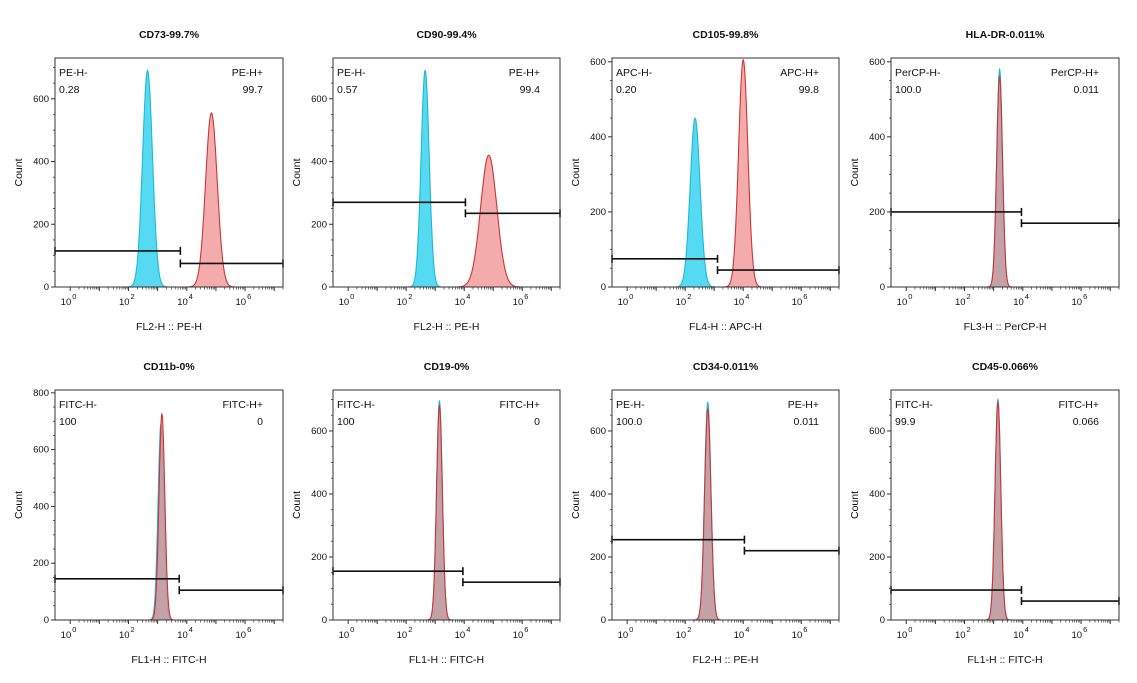 The width and height of the screenshot is (1137, 683). I want to click on chart-title: CD34-0.011%, so click(726, 367).